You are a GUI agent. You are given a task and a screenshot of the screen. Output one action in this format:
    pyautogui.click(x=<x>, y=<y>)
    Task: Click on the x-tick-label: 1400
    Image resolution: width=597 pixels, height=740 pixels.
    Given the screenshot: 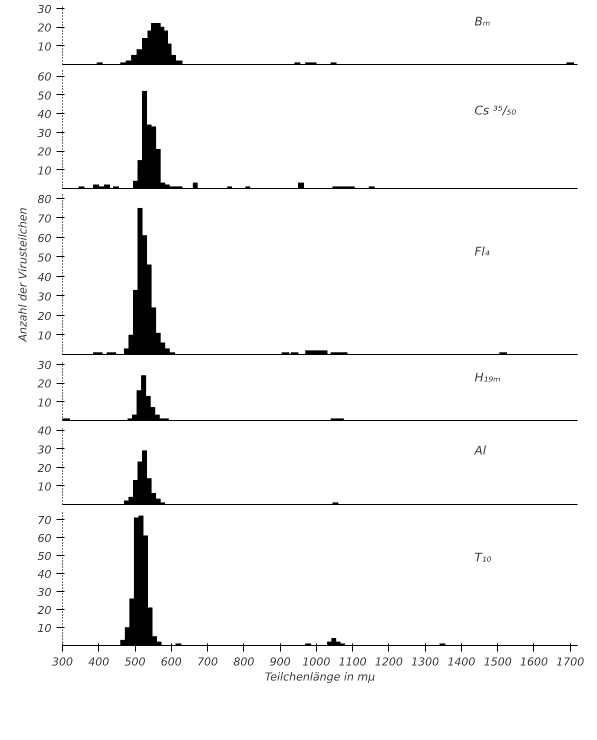 What is the action you would take?
    pyautogui.click(x=461, y=662)
    